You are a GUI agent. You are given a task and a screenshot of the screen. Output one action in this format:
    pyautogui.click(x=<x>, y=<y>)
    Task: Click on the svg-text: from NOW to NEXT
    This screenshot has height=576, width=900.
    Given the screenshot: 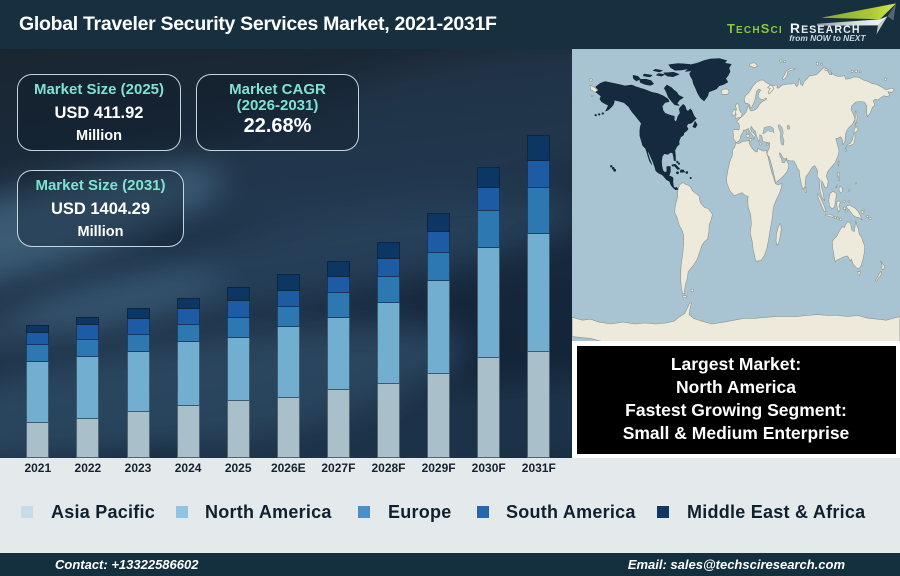 What is the action you would take?
    pyautogui.click(x=827, y=38)
    